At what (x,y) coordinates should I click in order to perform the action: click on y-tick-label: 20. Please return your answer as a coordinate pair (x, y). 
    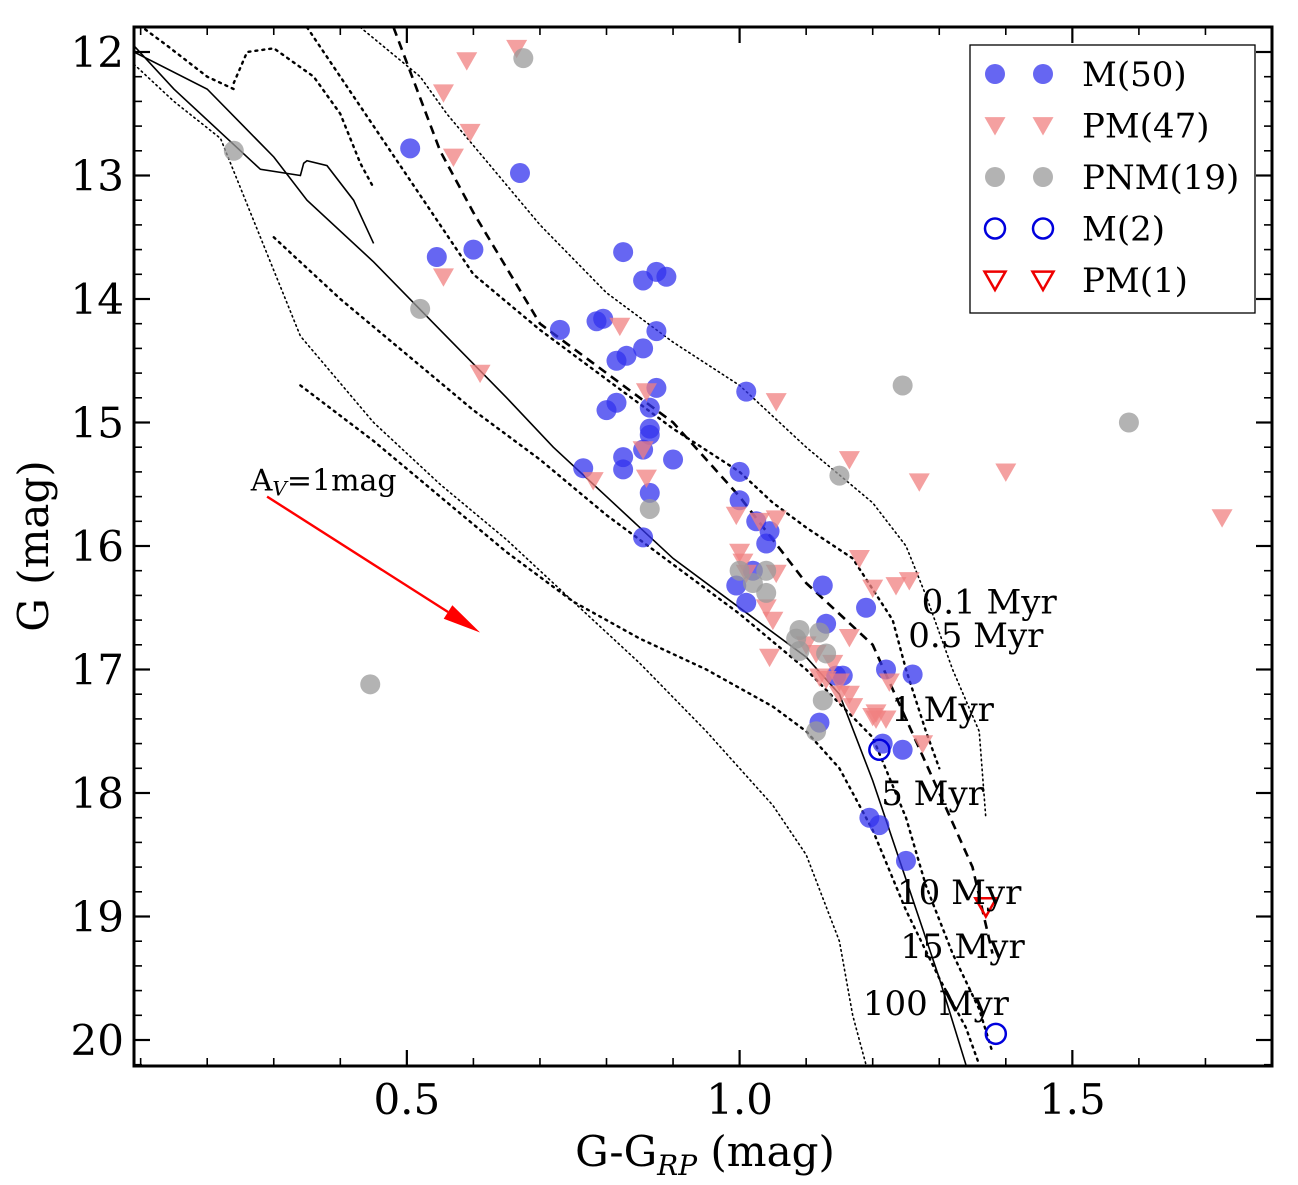
    Looking at the image, I should click on (97, 1040).